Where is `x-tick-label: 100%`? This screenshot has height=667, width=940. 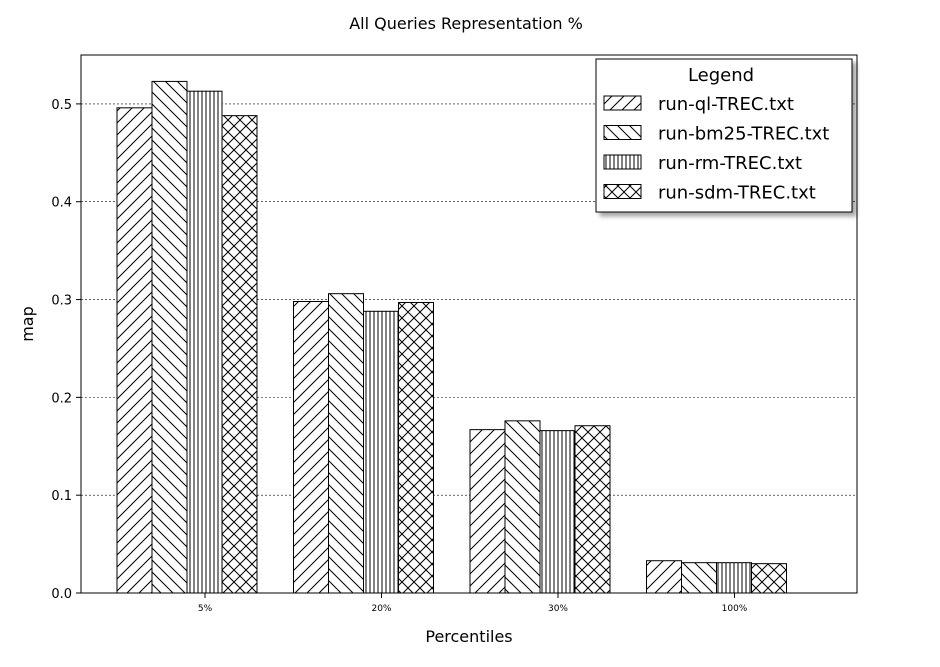 x-tick-label: 100% is located at coordinates (735, 609).